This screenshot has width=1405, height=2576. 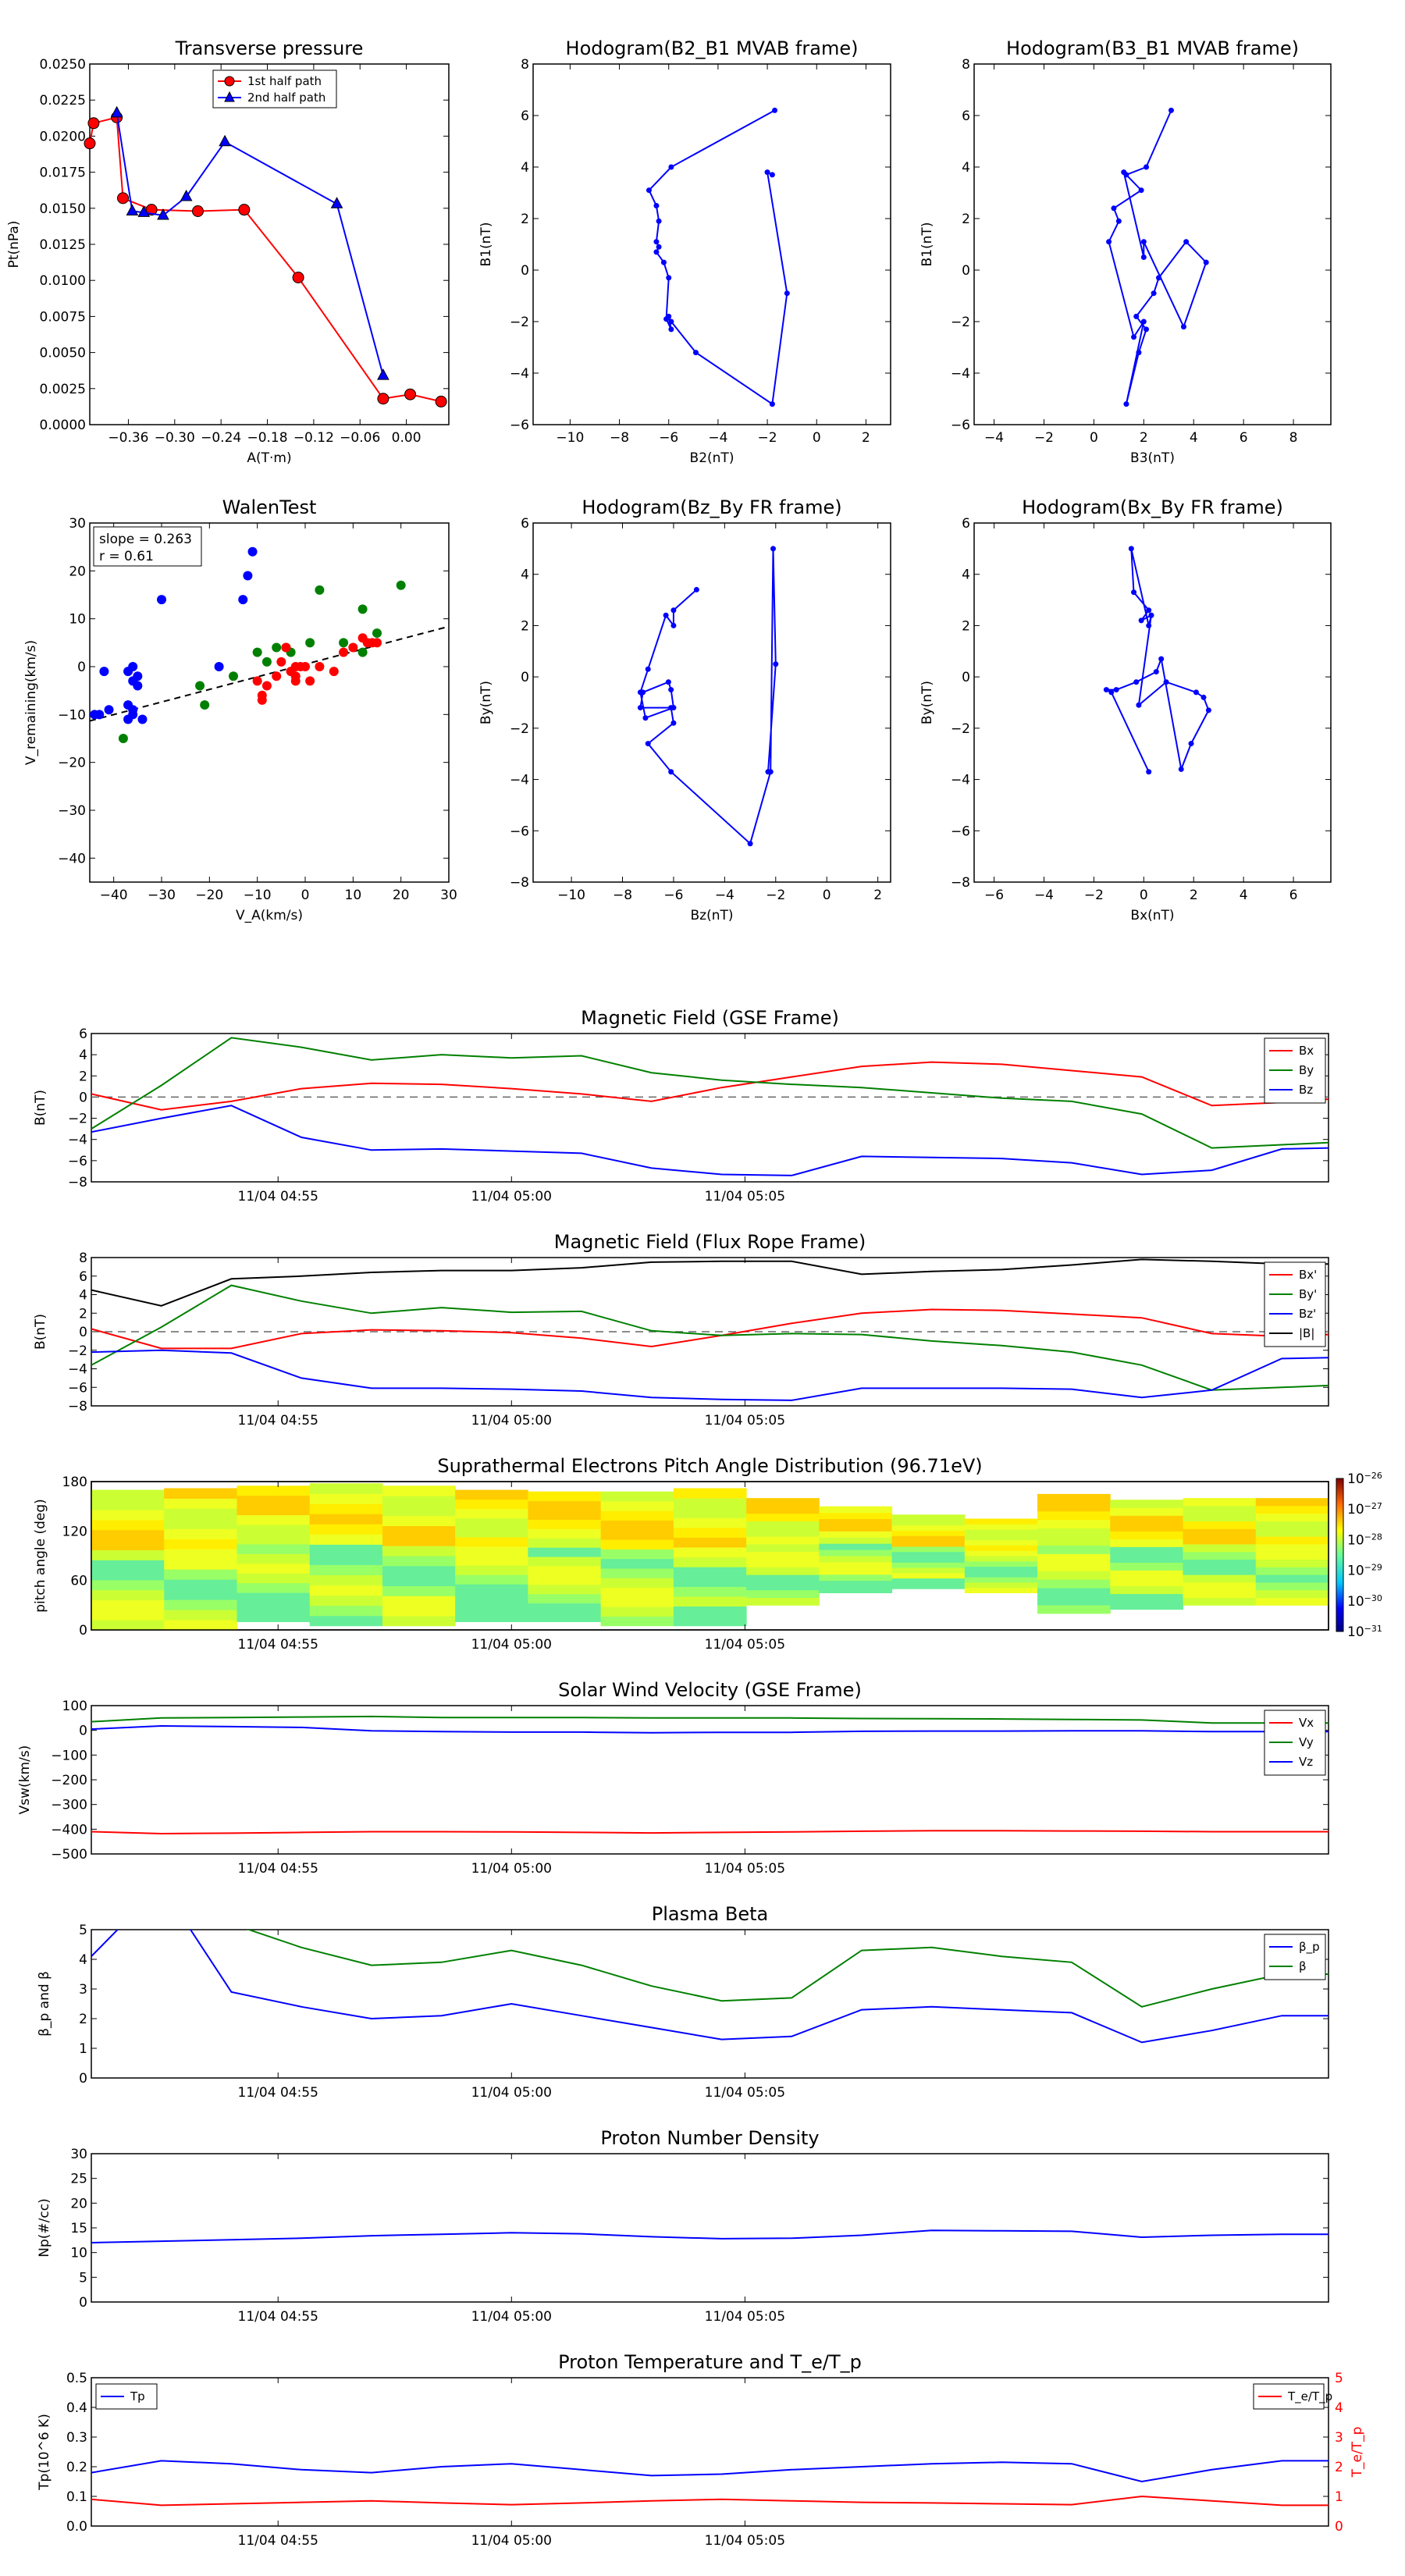 What do you see at coordinates (83, 1960) in the screenshot?
I see `beta-ytick-label: 4` at bounding box center [83, 1960].